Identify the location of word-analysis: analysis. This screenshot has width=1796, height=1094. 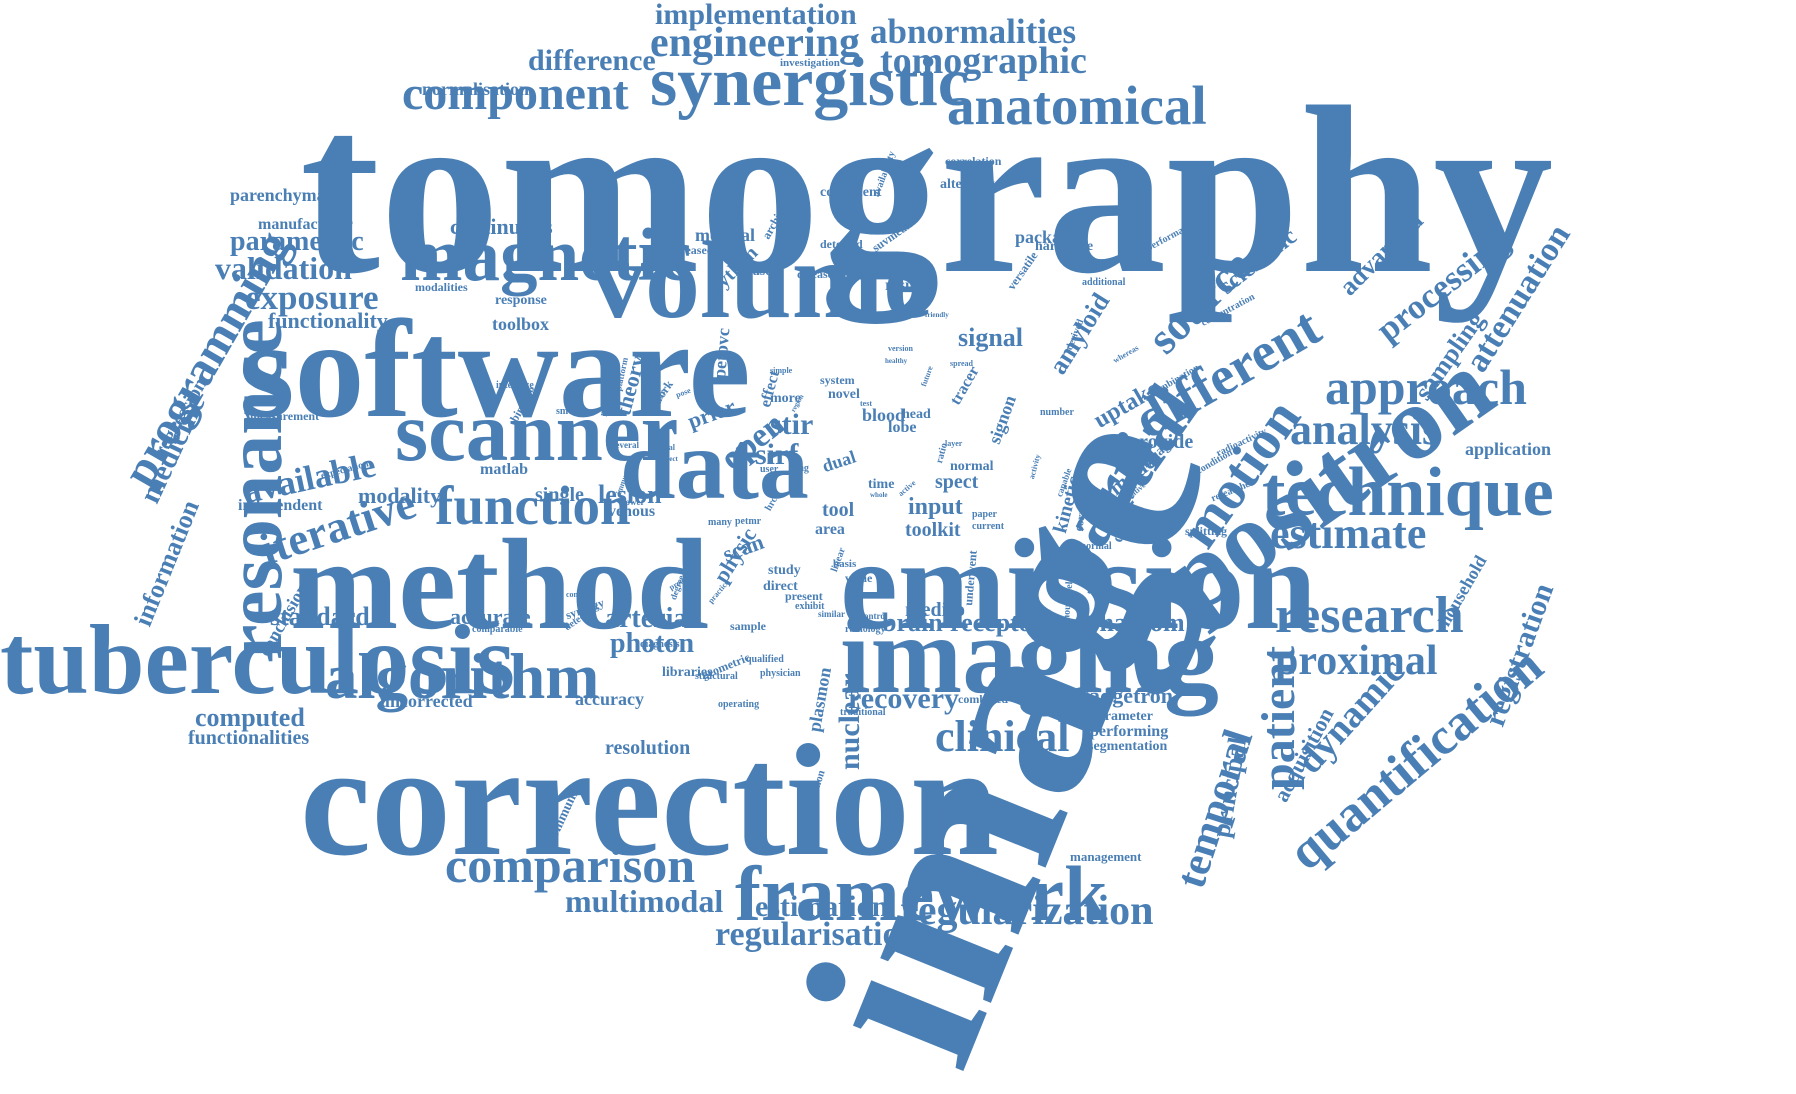
(1365, 429).